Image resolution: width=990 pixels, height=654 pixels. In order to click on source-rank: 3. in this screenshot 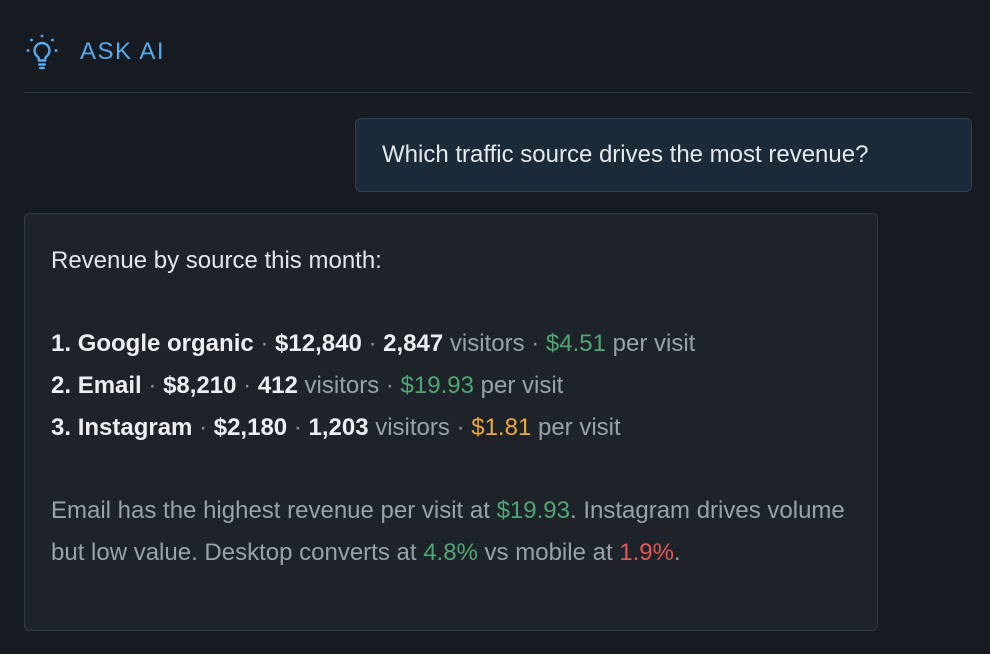, I will do `click(61, 427)`.